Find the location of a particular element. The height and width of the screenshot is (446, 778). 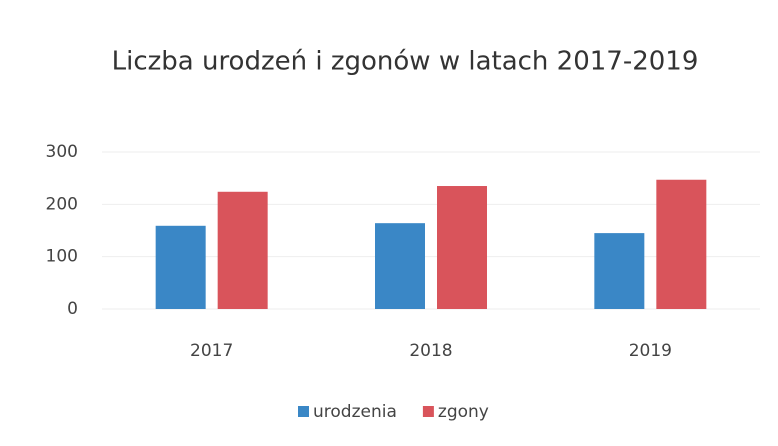

y-tick-label: 200 is located at coordinates (62, 204).